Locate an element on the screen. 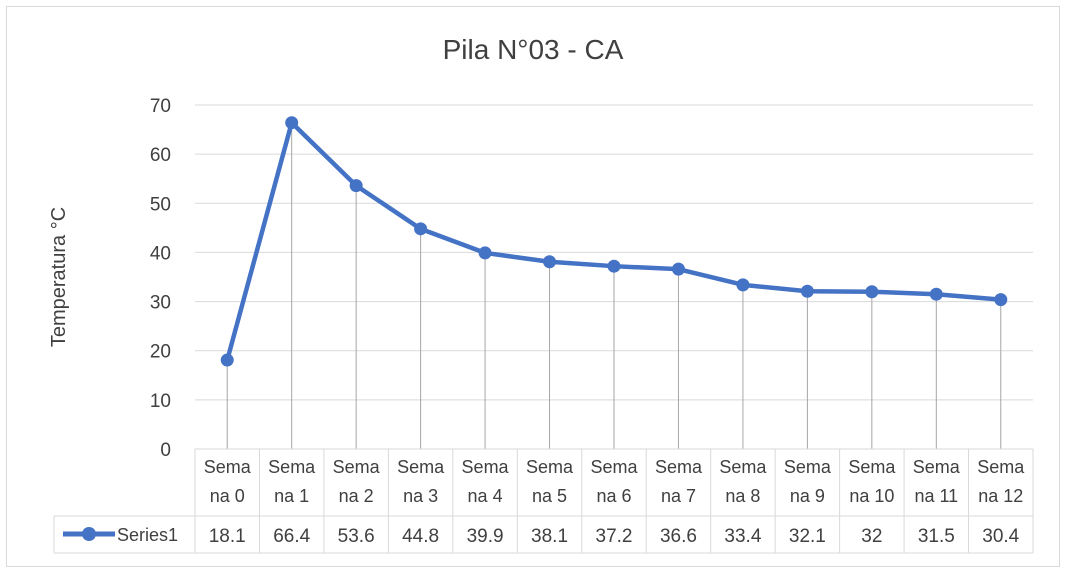 This screenshot has width=1066, height=576. category-label: Sema na 9 is located at coordinates (808, 481).